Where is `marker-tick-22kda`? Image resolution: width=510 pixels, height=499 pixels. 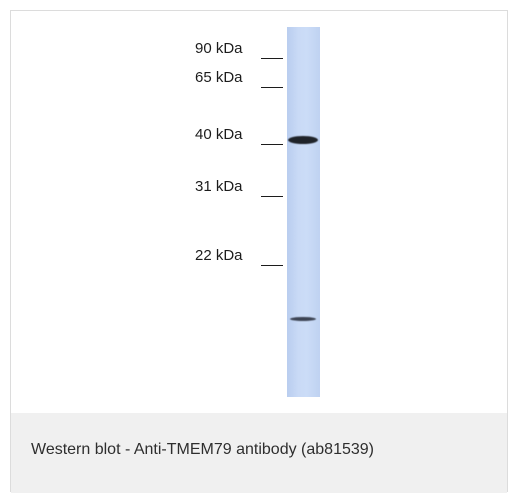 marker-tick-22kda is located at coordinates (272, 265).